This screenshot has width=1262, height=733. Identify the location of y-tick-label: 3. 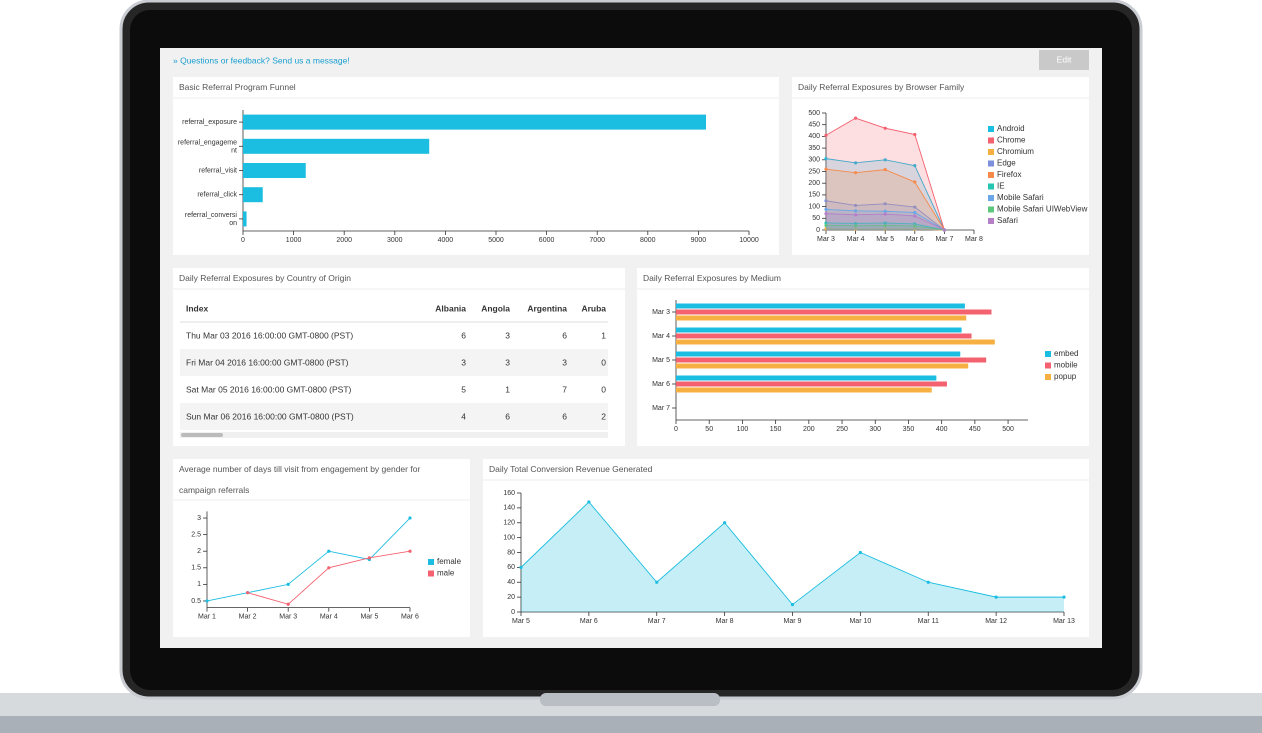
(199, 518).